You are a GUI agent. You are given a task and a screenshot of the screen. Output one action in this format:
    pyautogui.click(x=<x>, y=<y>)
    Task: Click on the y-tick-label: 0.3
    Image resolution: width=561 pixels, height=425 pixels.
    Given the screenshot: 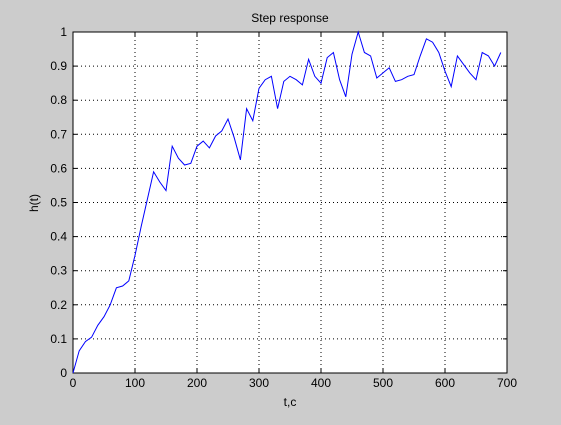 What is the action you would take?
    pyautogui.click(x=58, y=271)
    